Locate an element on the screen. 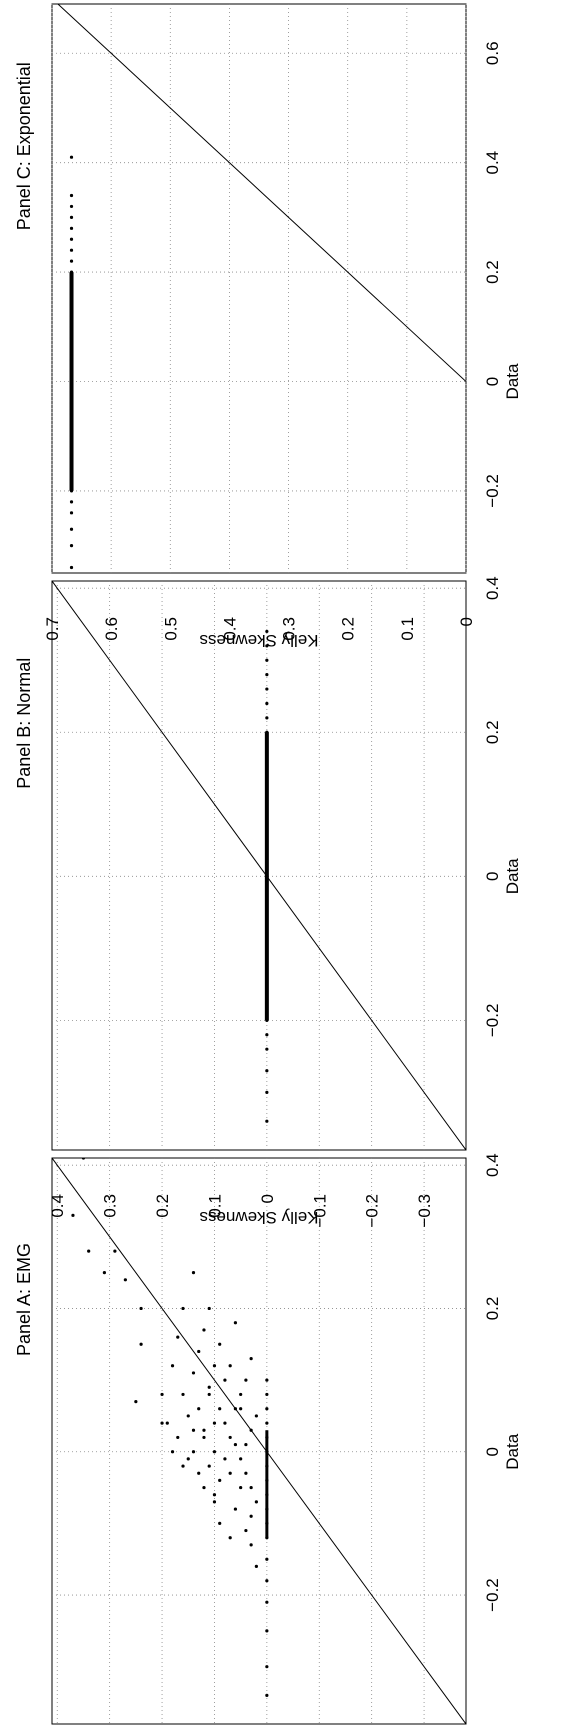 This screenshot has height=1728, width=580. y-tick-label: 0.5 is located at coordinates (170, 629).